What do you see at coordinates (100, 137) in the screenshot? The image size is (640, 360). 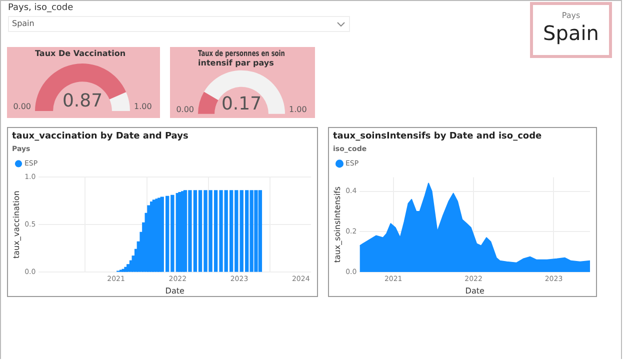 I see `chart-title: taux_vaccination by Date and Pays` at bounding box center [100, 137].